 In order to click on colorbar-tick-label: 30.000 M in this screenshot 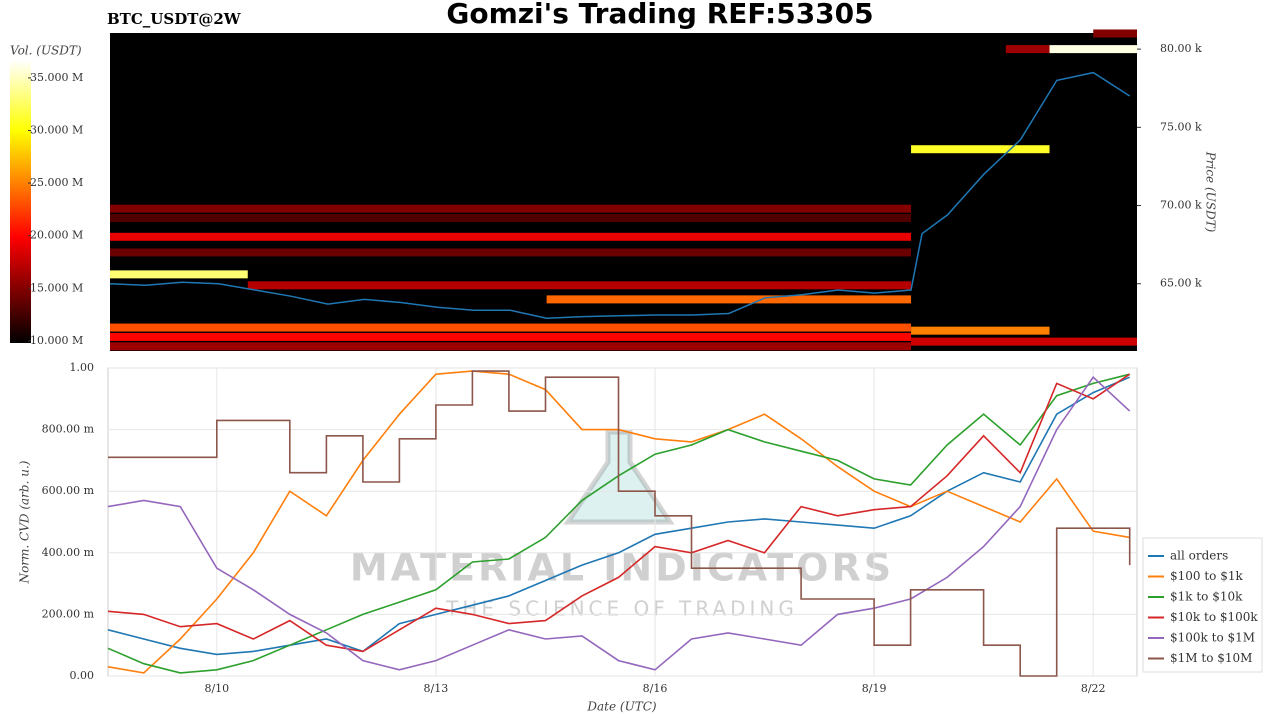, I will do `click(56, 129)`.